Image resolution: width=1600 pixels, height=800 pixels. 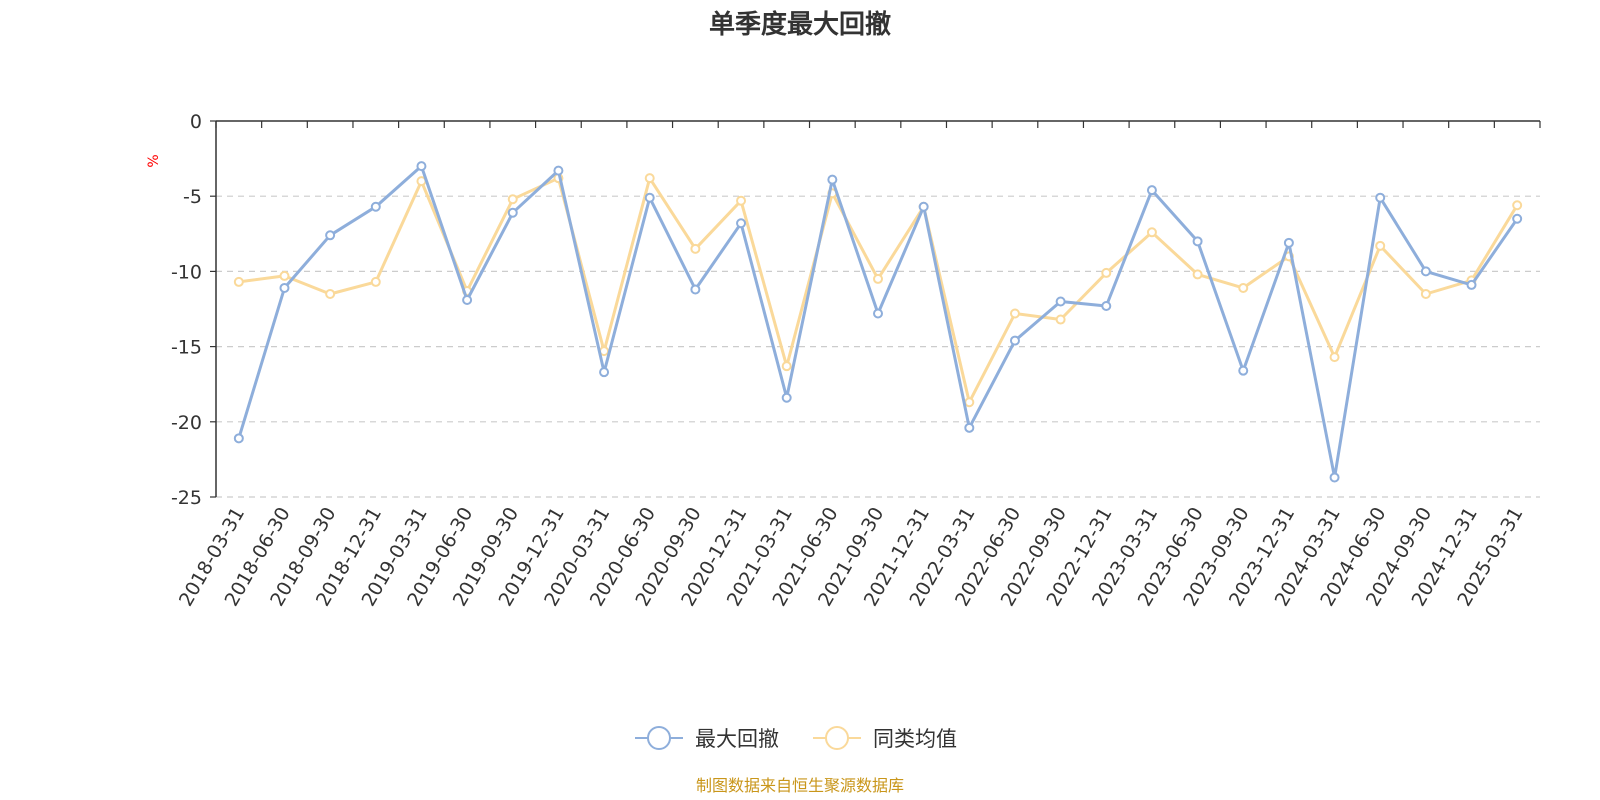 What do you see at coordinates (186, 348) in the screenshot?
I see `y-tick-label: -15` at bounding box center [186, 348].